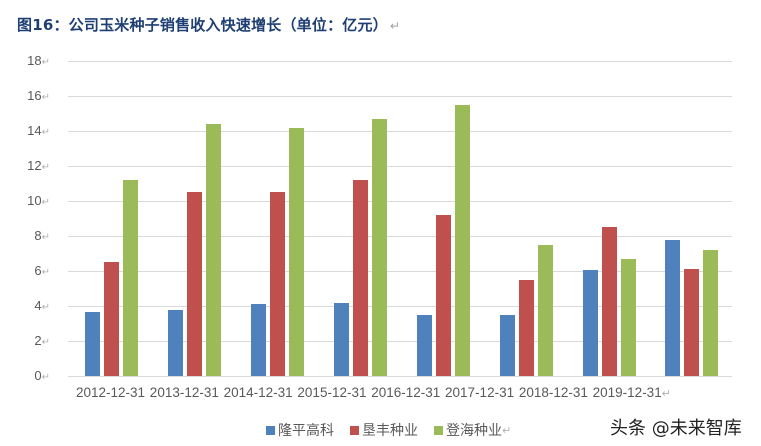  Describe the element at coordinates (202, 25) in the screenshot. I see `chart-title-text: 图16：公司玉米种子销售收入快速增长（单位：亿元）` at that location.